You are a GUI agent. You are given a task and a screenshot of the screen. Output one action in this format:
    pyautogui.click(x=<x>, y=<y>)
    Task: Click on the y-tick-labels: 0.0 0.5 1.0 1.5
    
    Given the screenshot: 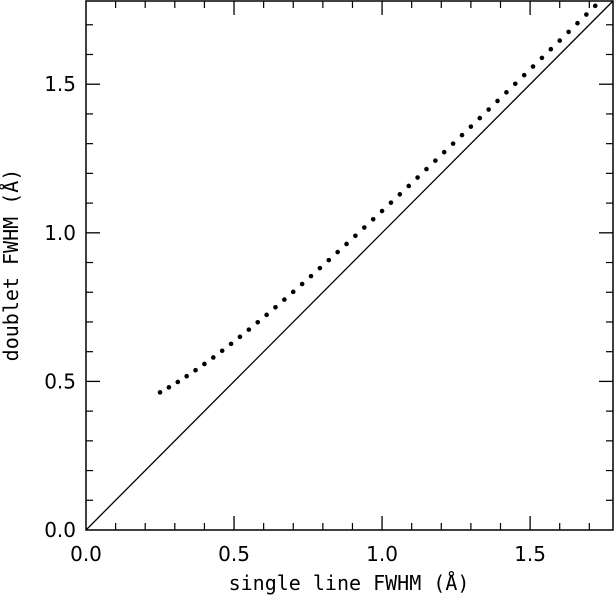 What is the action you would take?
    pyautogui.click(x=60, y=307)
    